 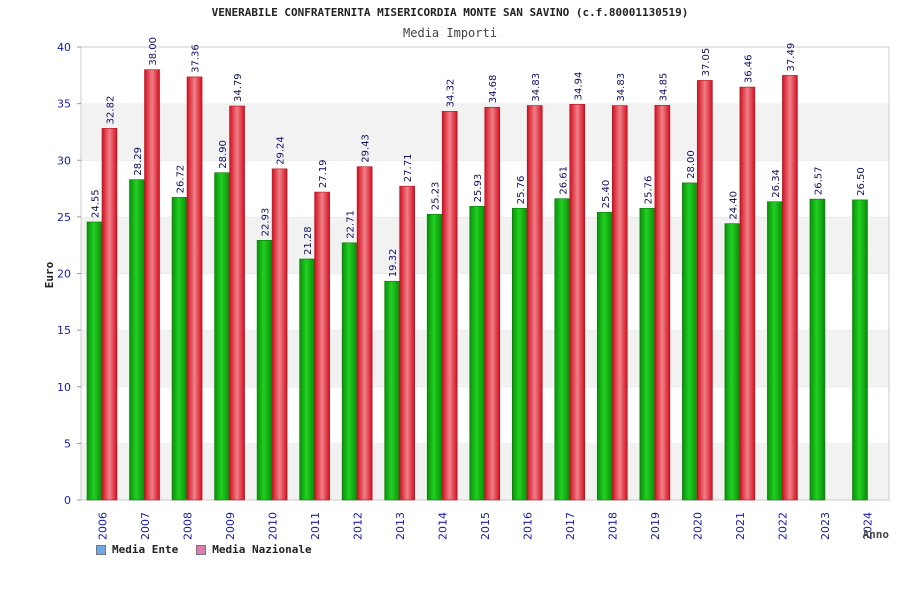 What do you see at coordinates (861, 181) in the screenshot?
I see `bar-value-label: 26.50` at bounding box center [861, 181].